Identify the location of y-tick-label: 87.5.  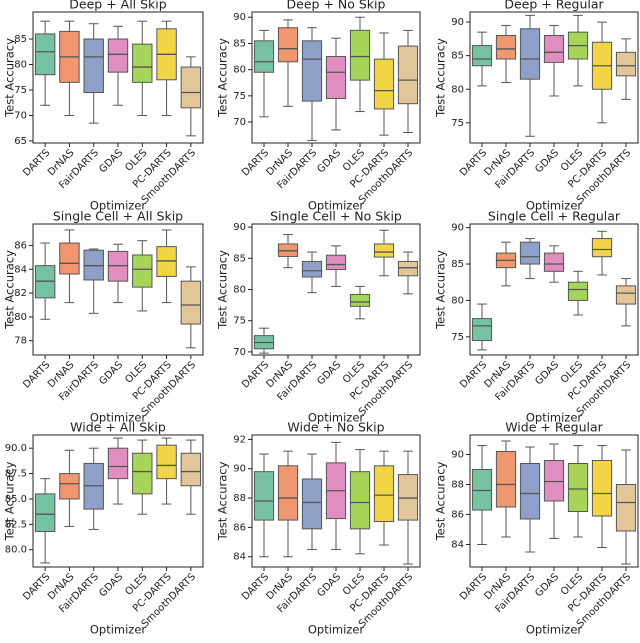
(16, 474).